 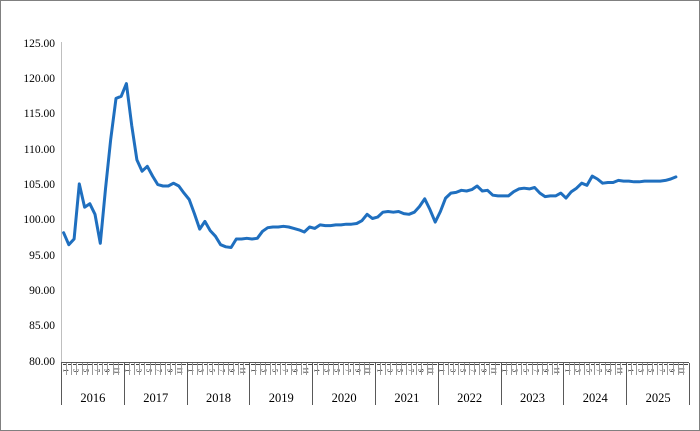 I want to click on x-axis-year-group: 1 3 5 7 9 11 2025, so click(x=658, y=384).